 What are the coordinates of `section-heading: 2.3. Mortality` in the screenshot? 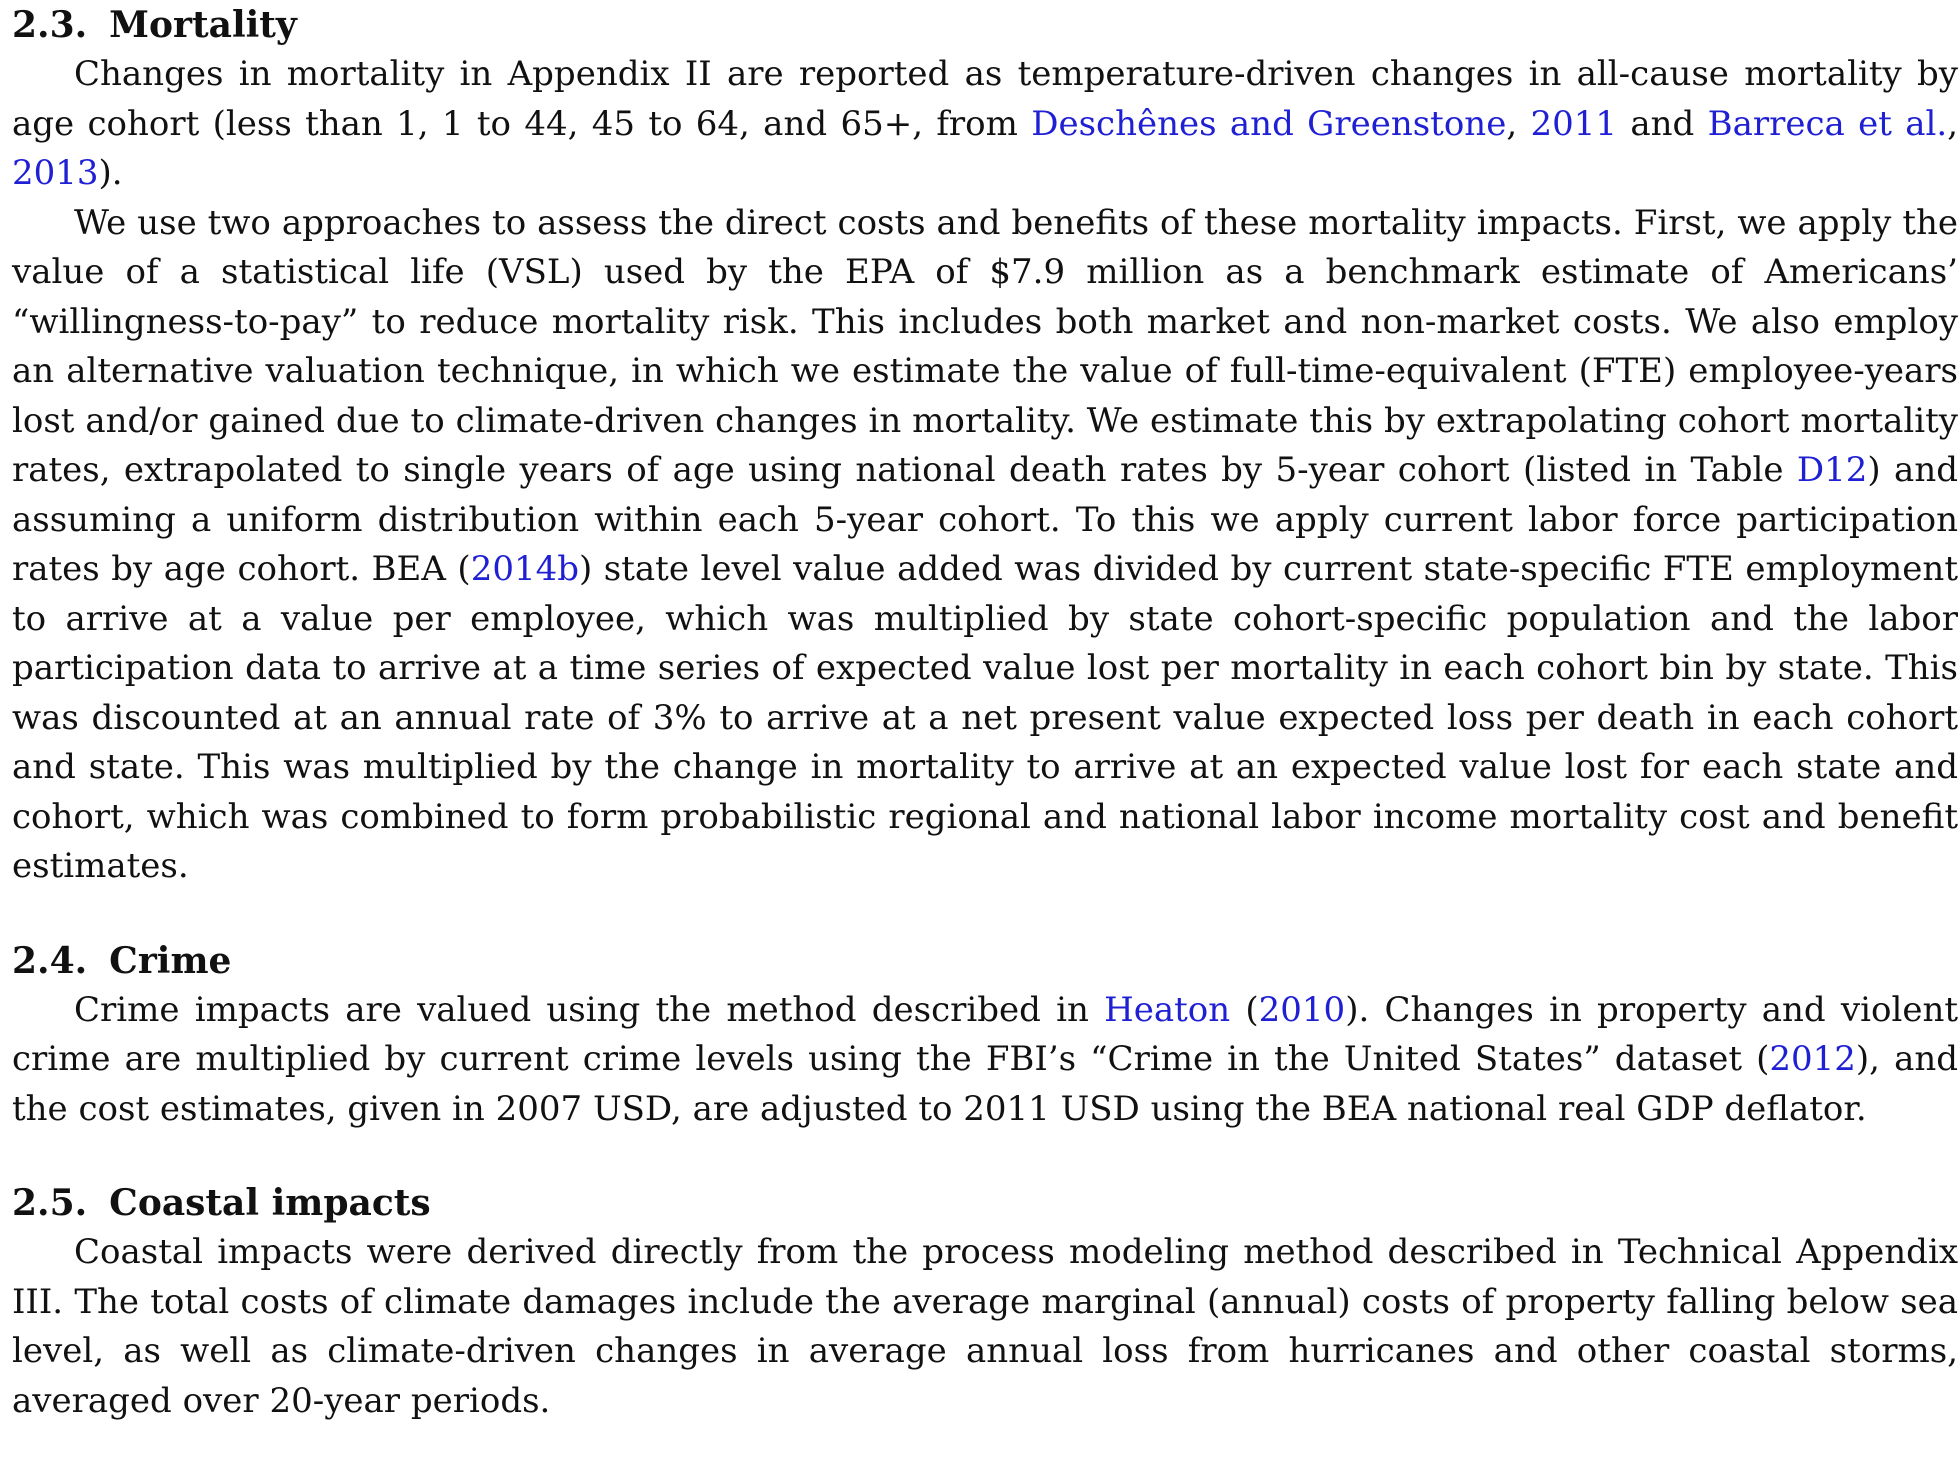 It's located at (985, 25).